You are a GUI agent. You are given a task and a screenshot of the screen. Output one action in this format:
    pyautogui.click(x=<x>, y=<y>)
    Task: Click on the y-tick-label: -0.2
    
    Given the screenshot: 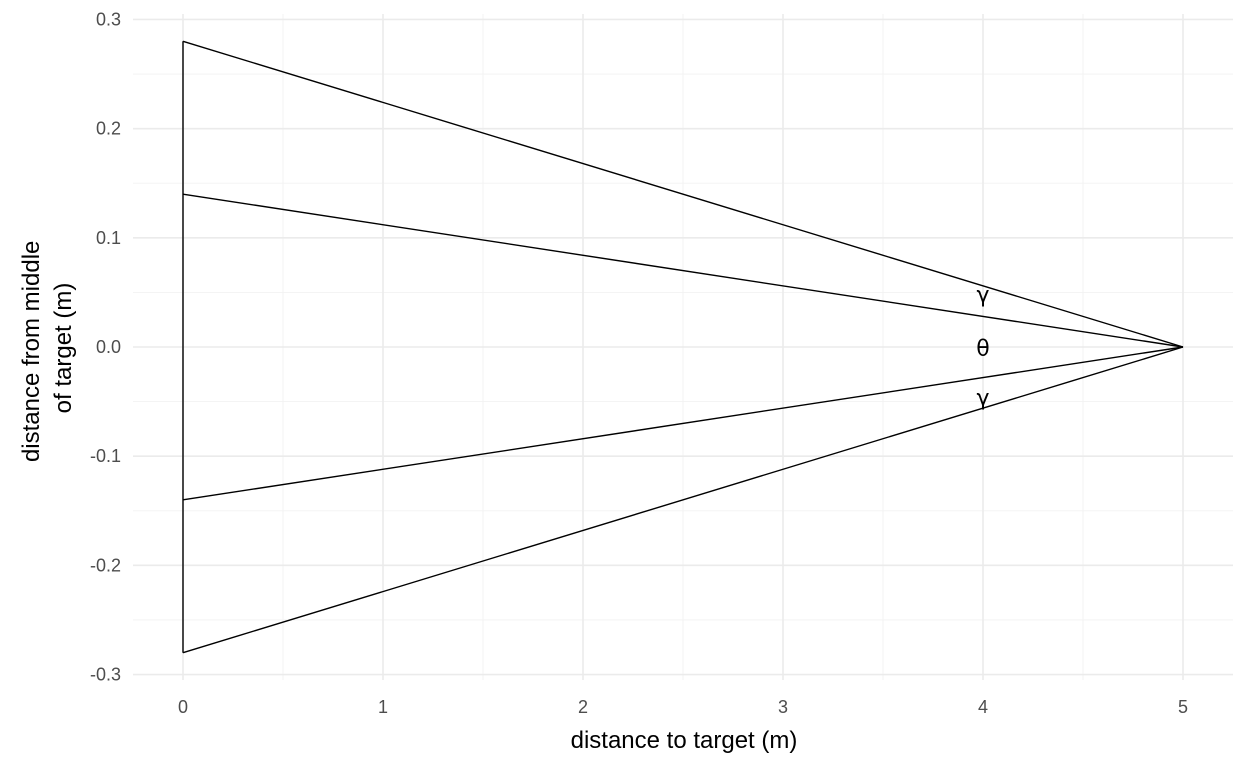 What is the action you would take?
    pyautogui.click(x=105, y=565)
    